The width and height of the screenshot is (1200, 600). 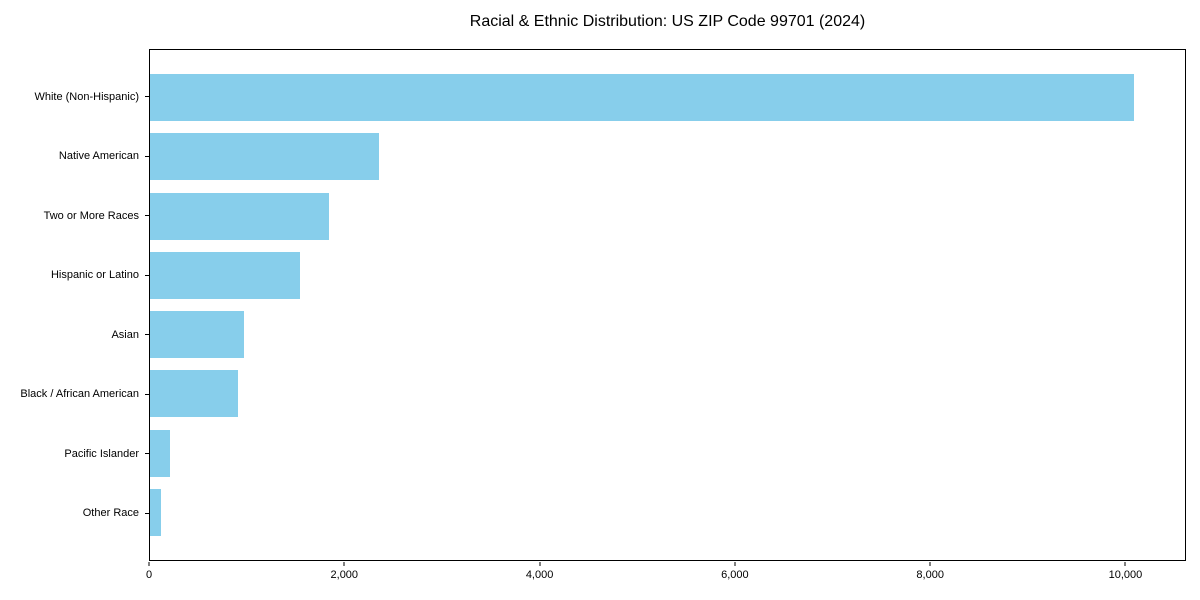 I want to click on y-tick-row: Hispanic or Latino, so click(x=74, y=276).